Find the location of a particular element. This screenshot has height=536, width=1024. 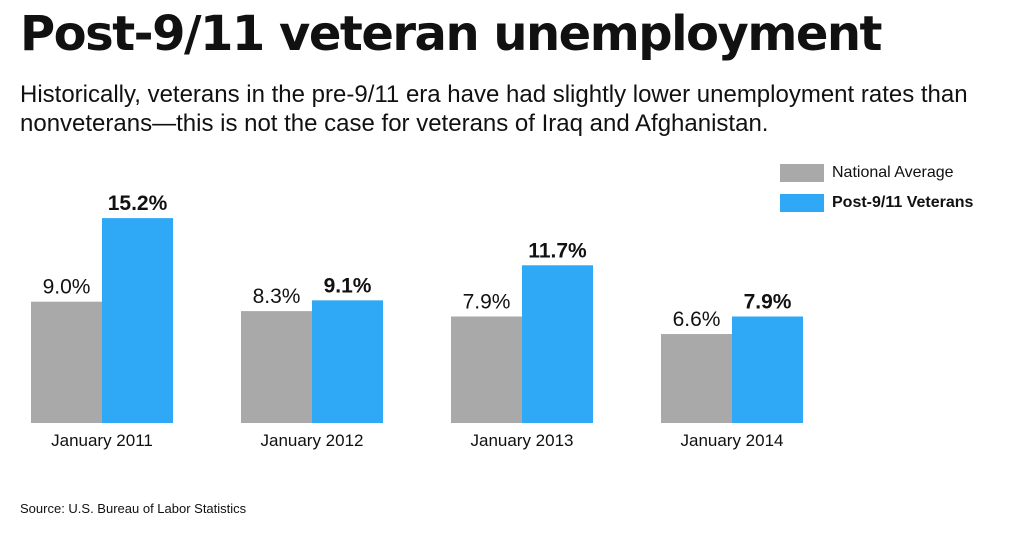

data-label-post-911-veterans-1: 15.2% is located at coordinates (138, 203).